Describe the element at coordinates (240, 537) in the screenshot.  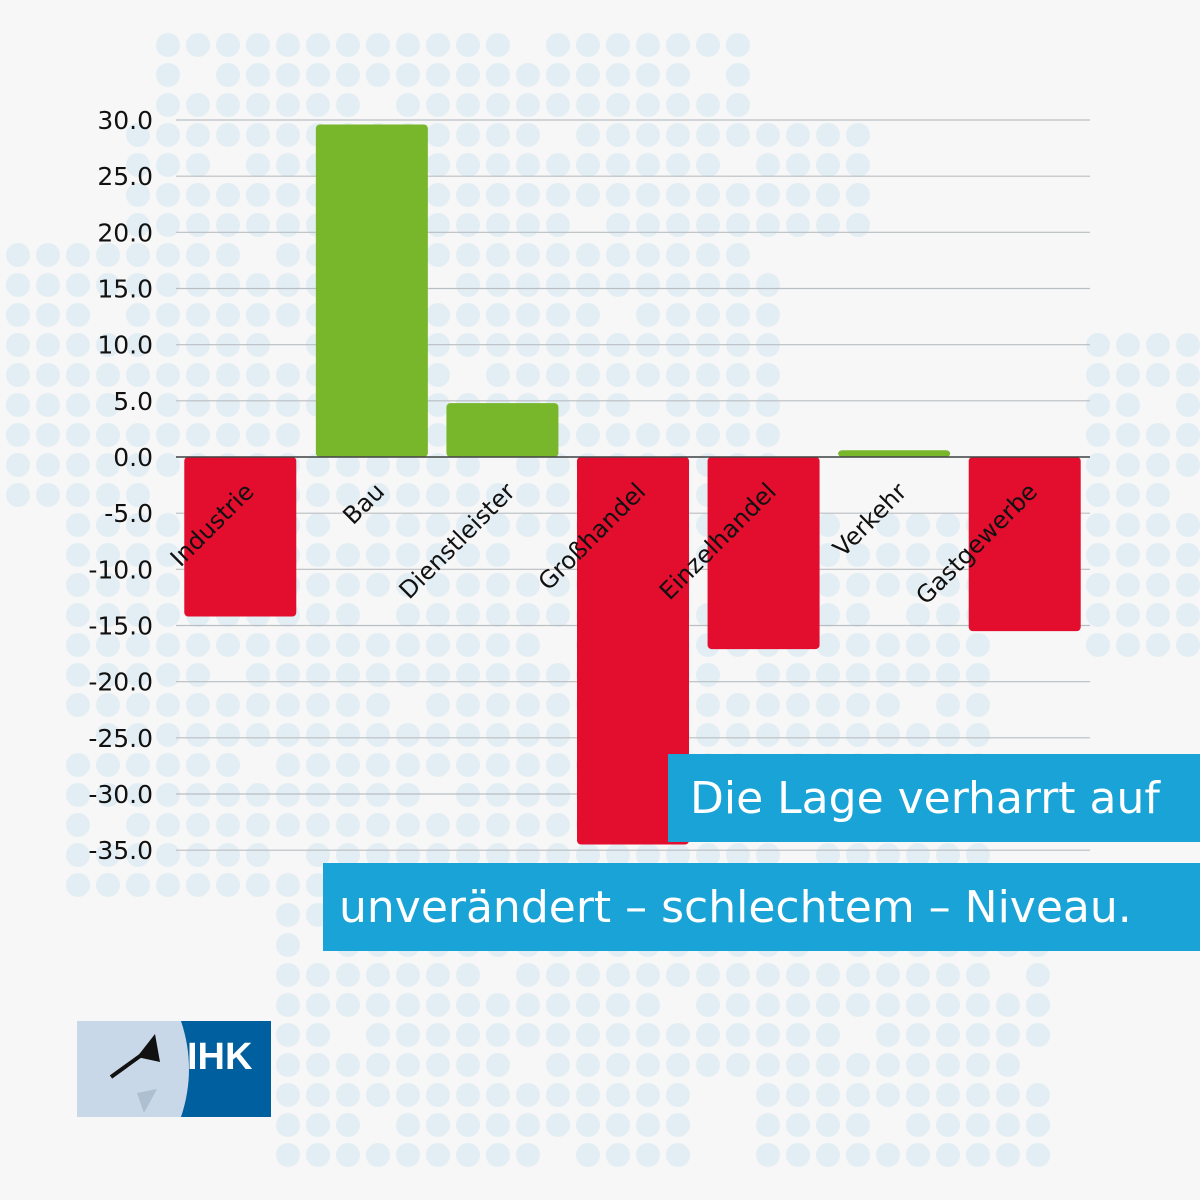
I see `bar-industrie` at that location.